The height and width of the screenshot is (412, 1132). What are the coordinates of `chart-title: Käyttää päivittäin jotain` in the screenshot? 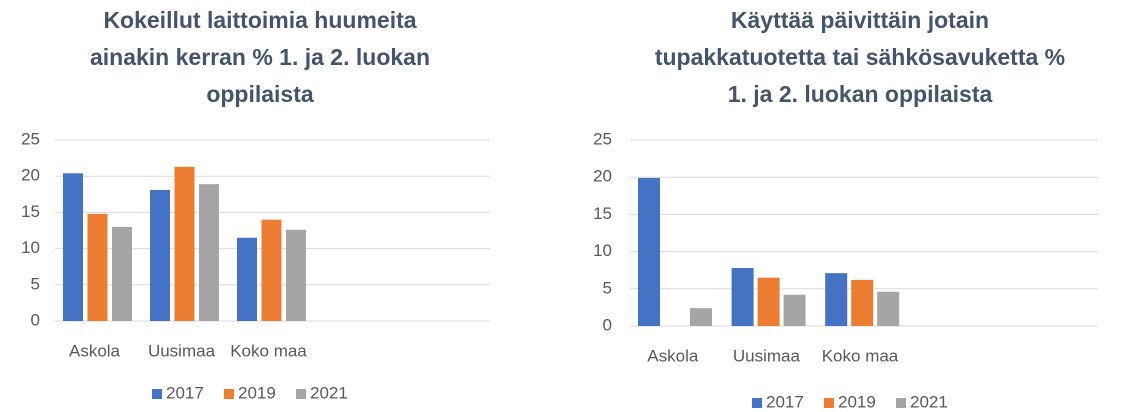 It's located at (860, 20).